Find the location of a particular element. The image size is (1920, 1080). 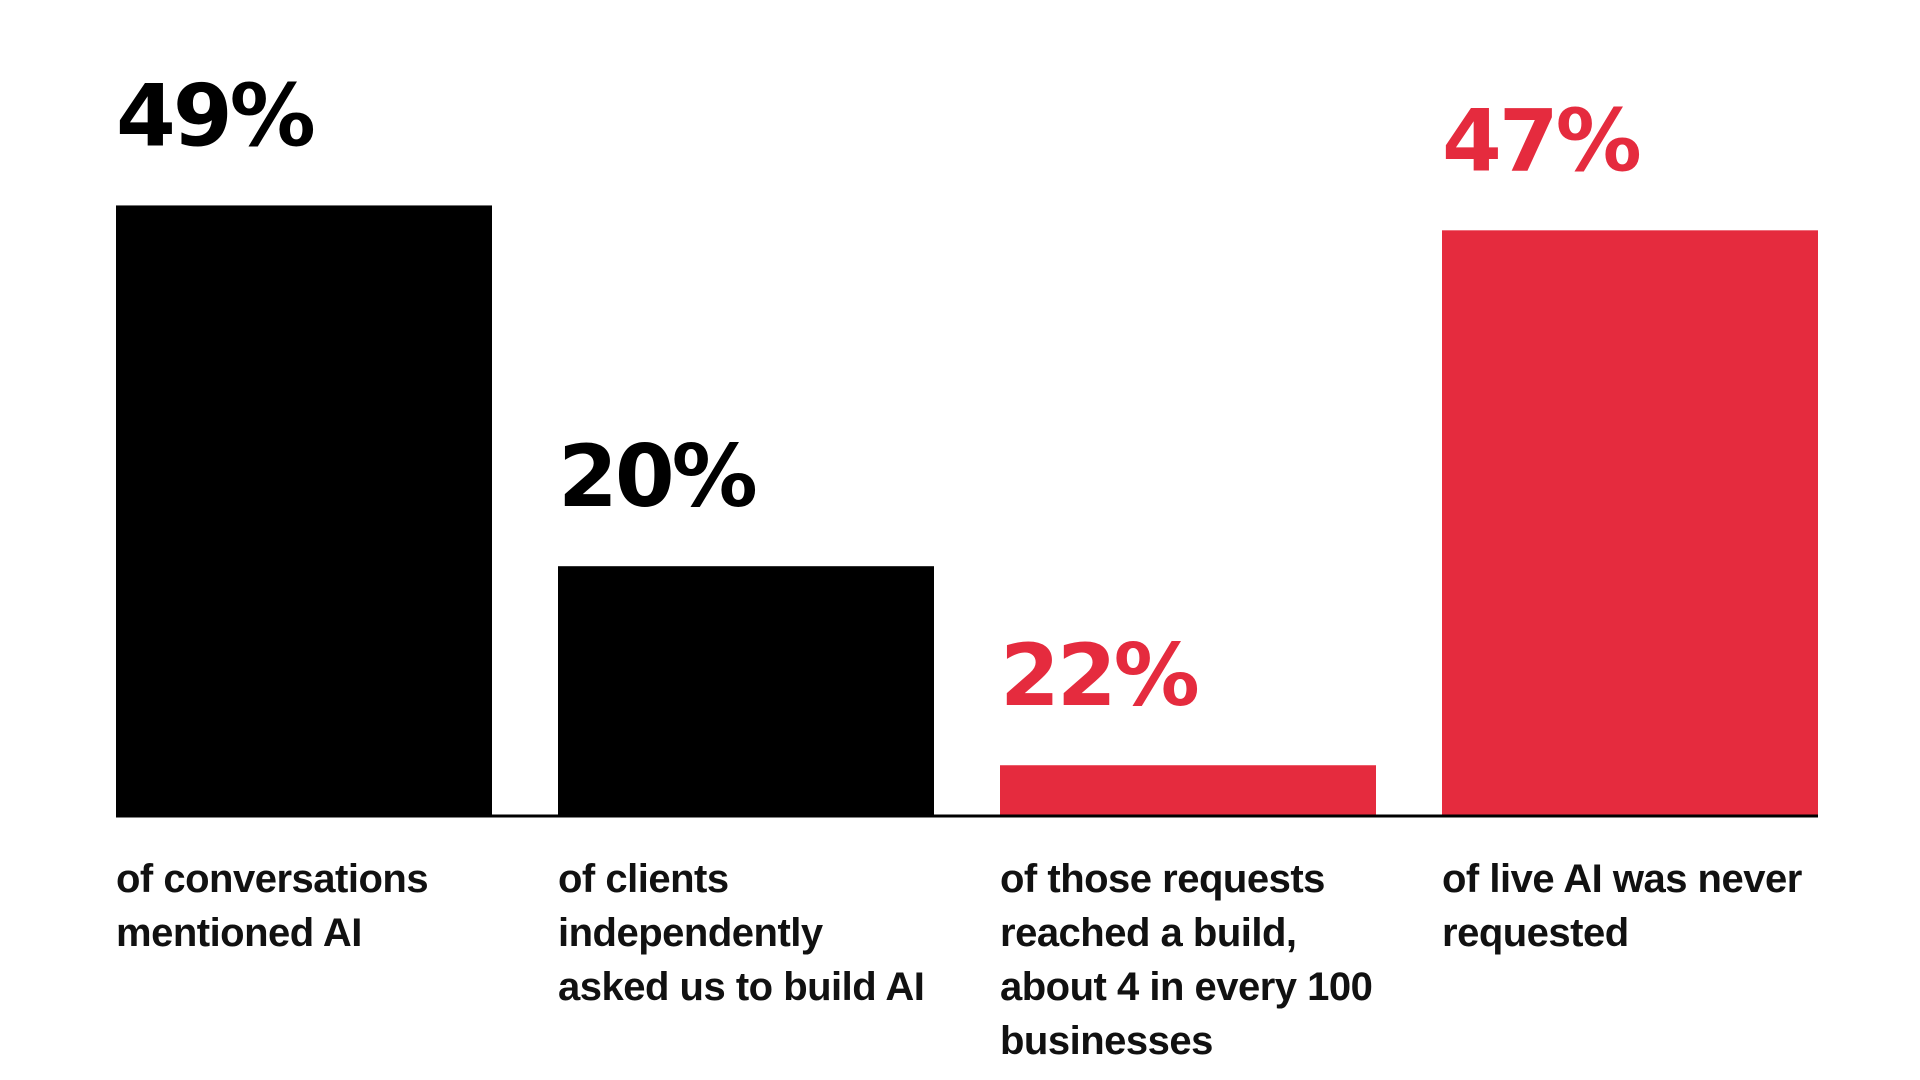

value-label-clients: 20% is located at coordinates (657, 477).